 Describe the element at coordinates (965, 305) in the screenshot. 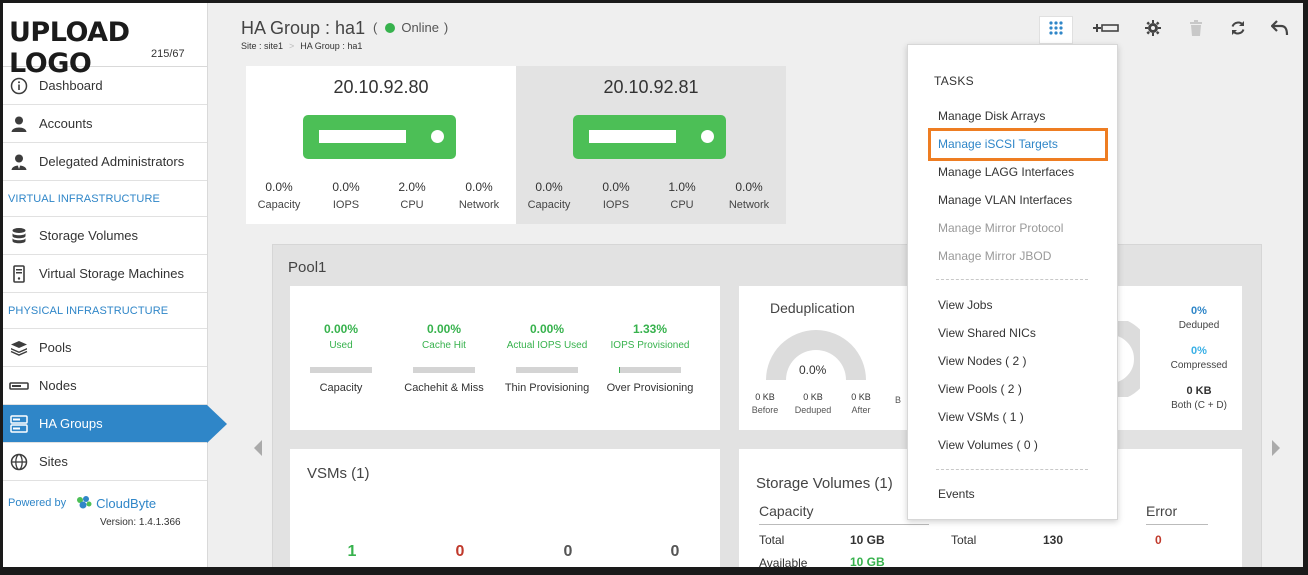

I see `menu-item-view-jobs: View Jobs` at that location.